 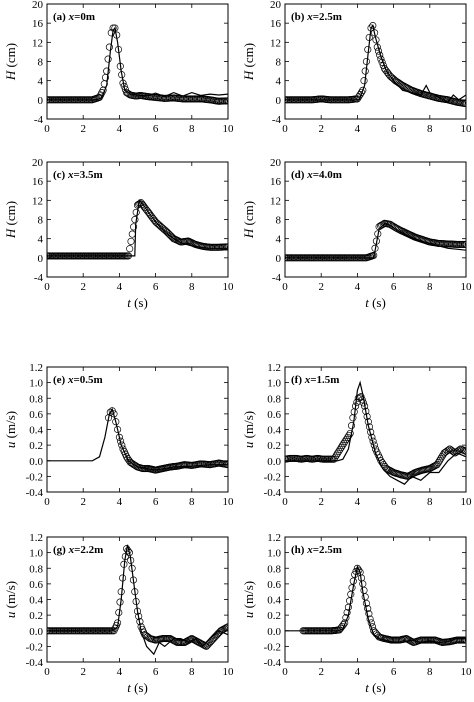 I want to click on panel-label-prefix: (f), so click(x=298, y=380).